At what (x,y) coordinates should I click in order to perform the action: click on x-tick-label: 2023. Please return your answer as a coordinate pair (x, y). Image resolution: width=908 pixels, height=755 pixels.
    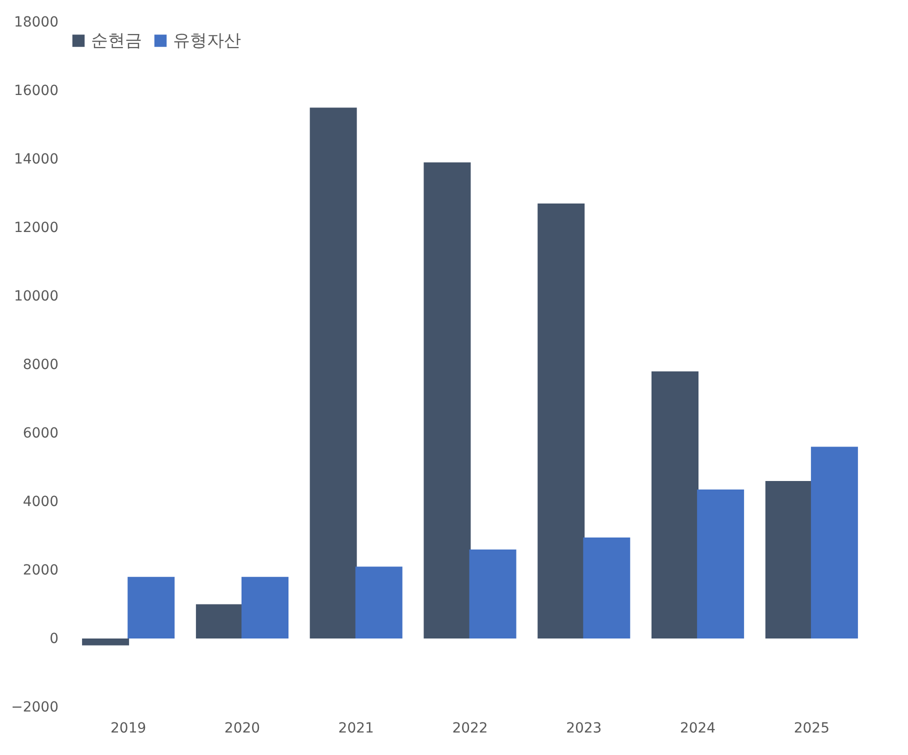
    Looking at the image, I should click on (584, 728).